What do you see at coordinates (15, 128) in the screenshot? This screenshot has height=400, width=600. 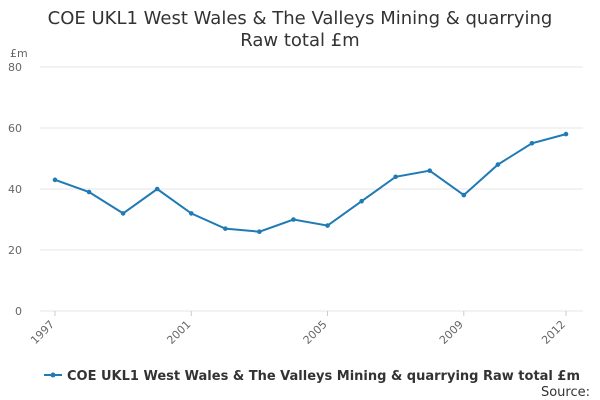 I see `y-tick-label-60: 60` at bounding box center [15, 128].